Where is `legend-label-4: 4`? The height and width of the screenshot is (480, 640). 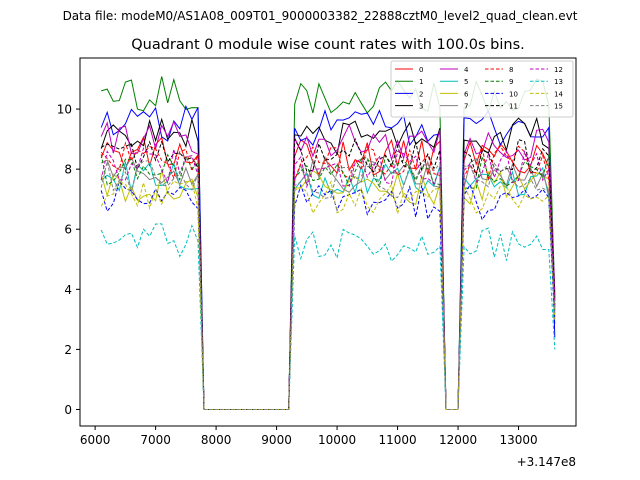
legend-label-4: 4 is located at coordinates (466, 70).